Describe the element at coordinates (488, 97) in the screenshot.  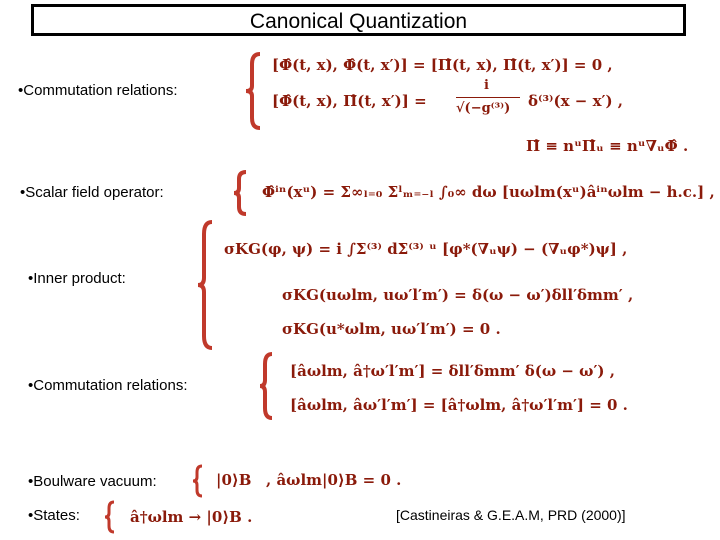
I see `fraction-bar` at that location.